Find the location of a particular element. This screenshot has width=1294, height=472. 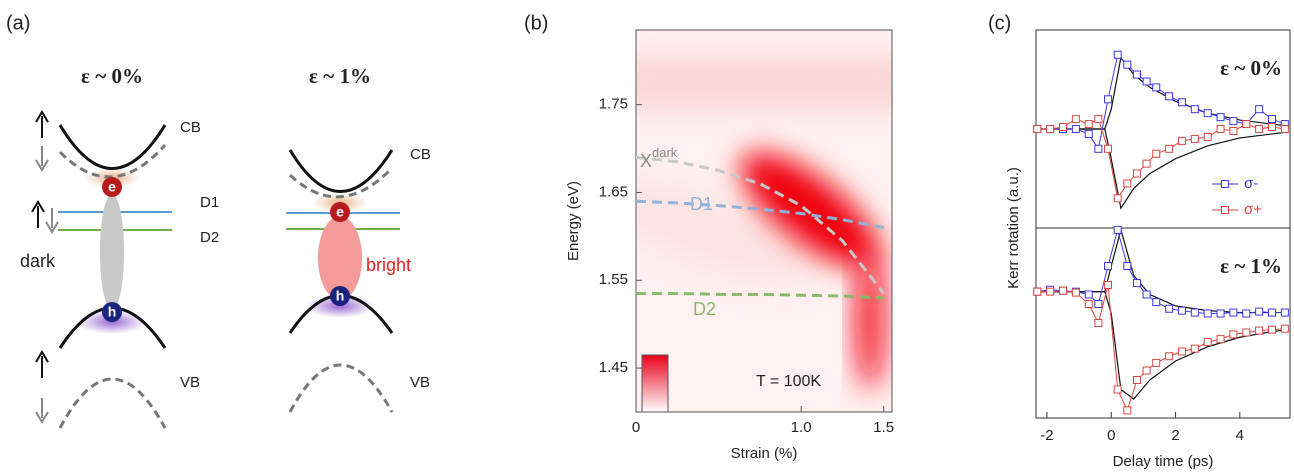

legend-label: σ+ is located at coordinates (1253, 209).